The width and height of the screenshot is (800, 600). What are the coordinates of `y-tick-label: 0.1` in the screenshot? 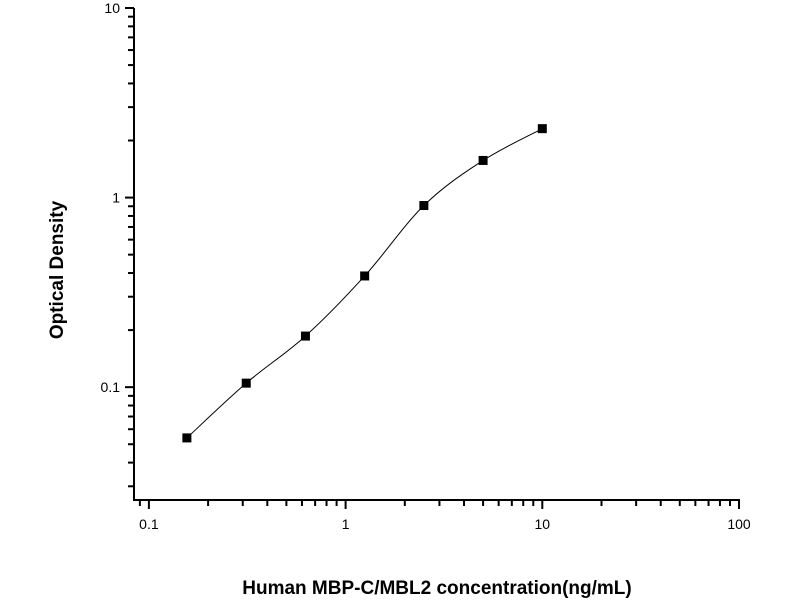 It's located at (111, 387).